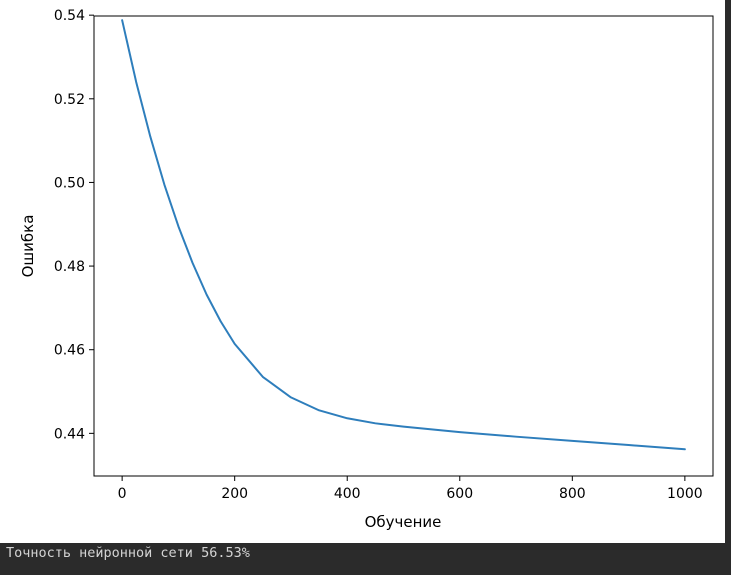 The height and width of the screenshot is (575, 731). What do you see at coordinates (69, 16) in the screenshot?
I see `y-tick-label: 0.54` at bounding box center [69, 16].